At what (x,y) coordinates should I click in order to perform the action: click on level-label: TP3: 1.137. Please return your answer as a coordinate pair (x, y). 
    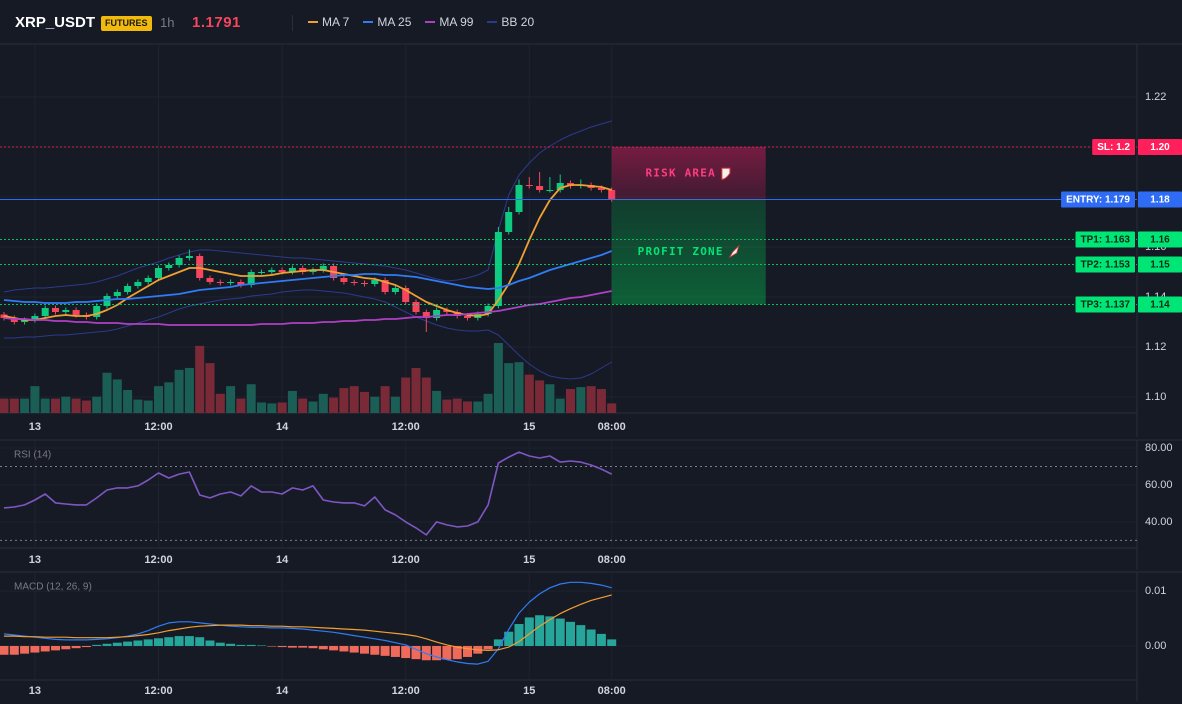
    Looking at the image, I should click on (1106, 305).